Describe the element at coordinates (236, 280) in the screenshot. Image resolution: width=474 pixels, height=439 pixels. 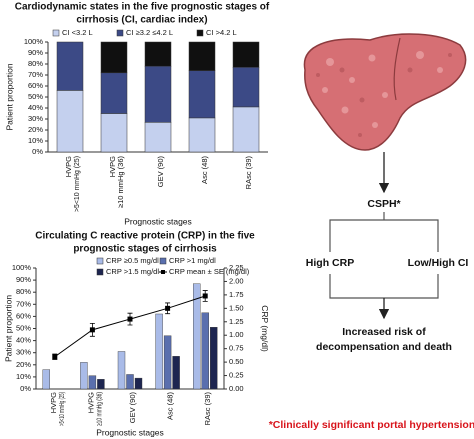
I see `y2-tick-label: 2.00` at that location.